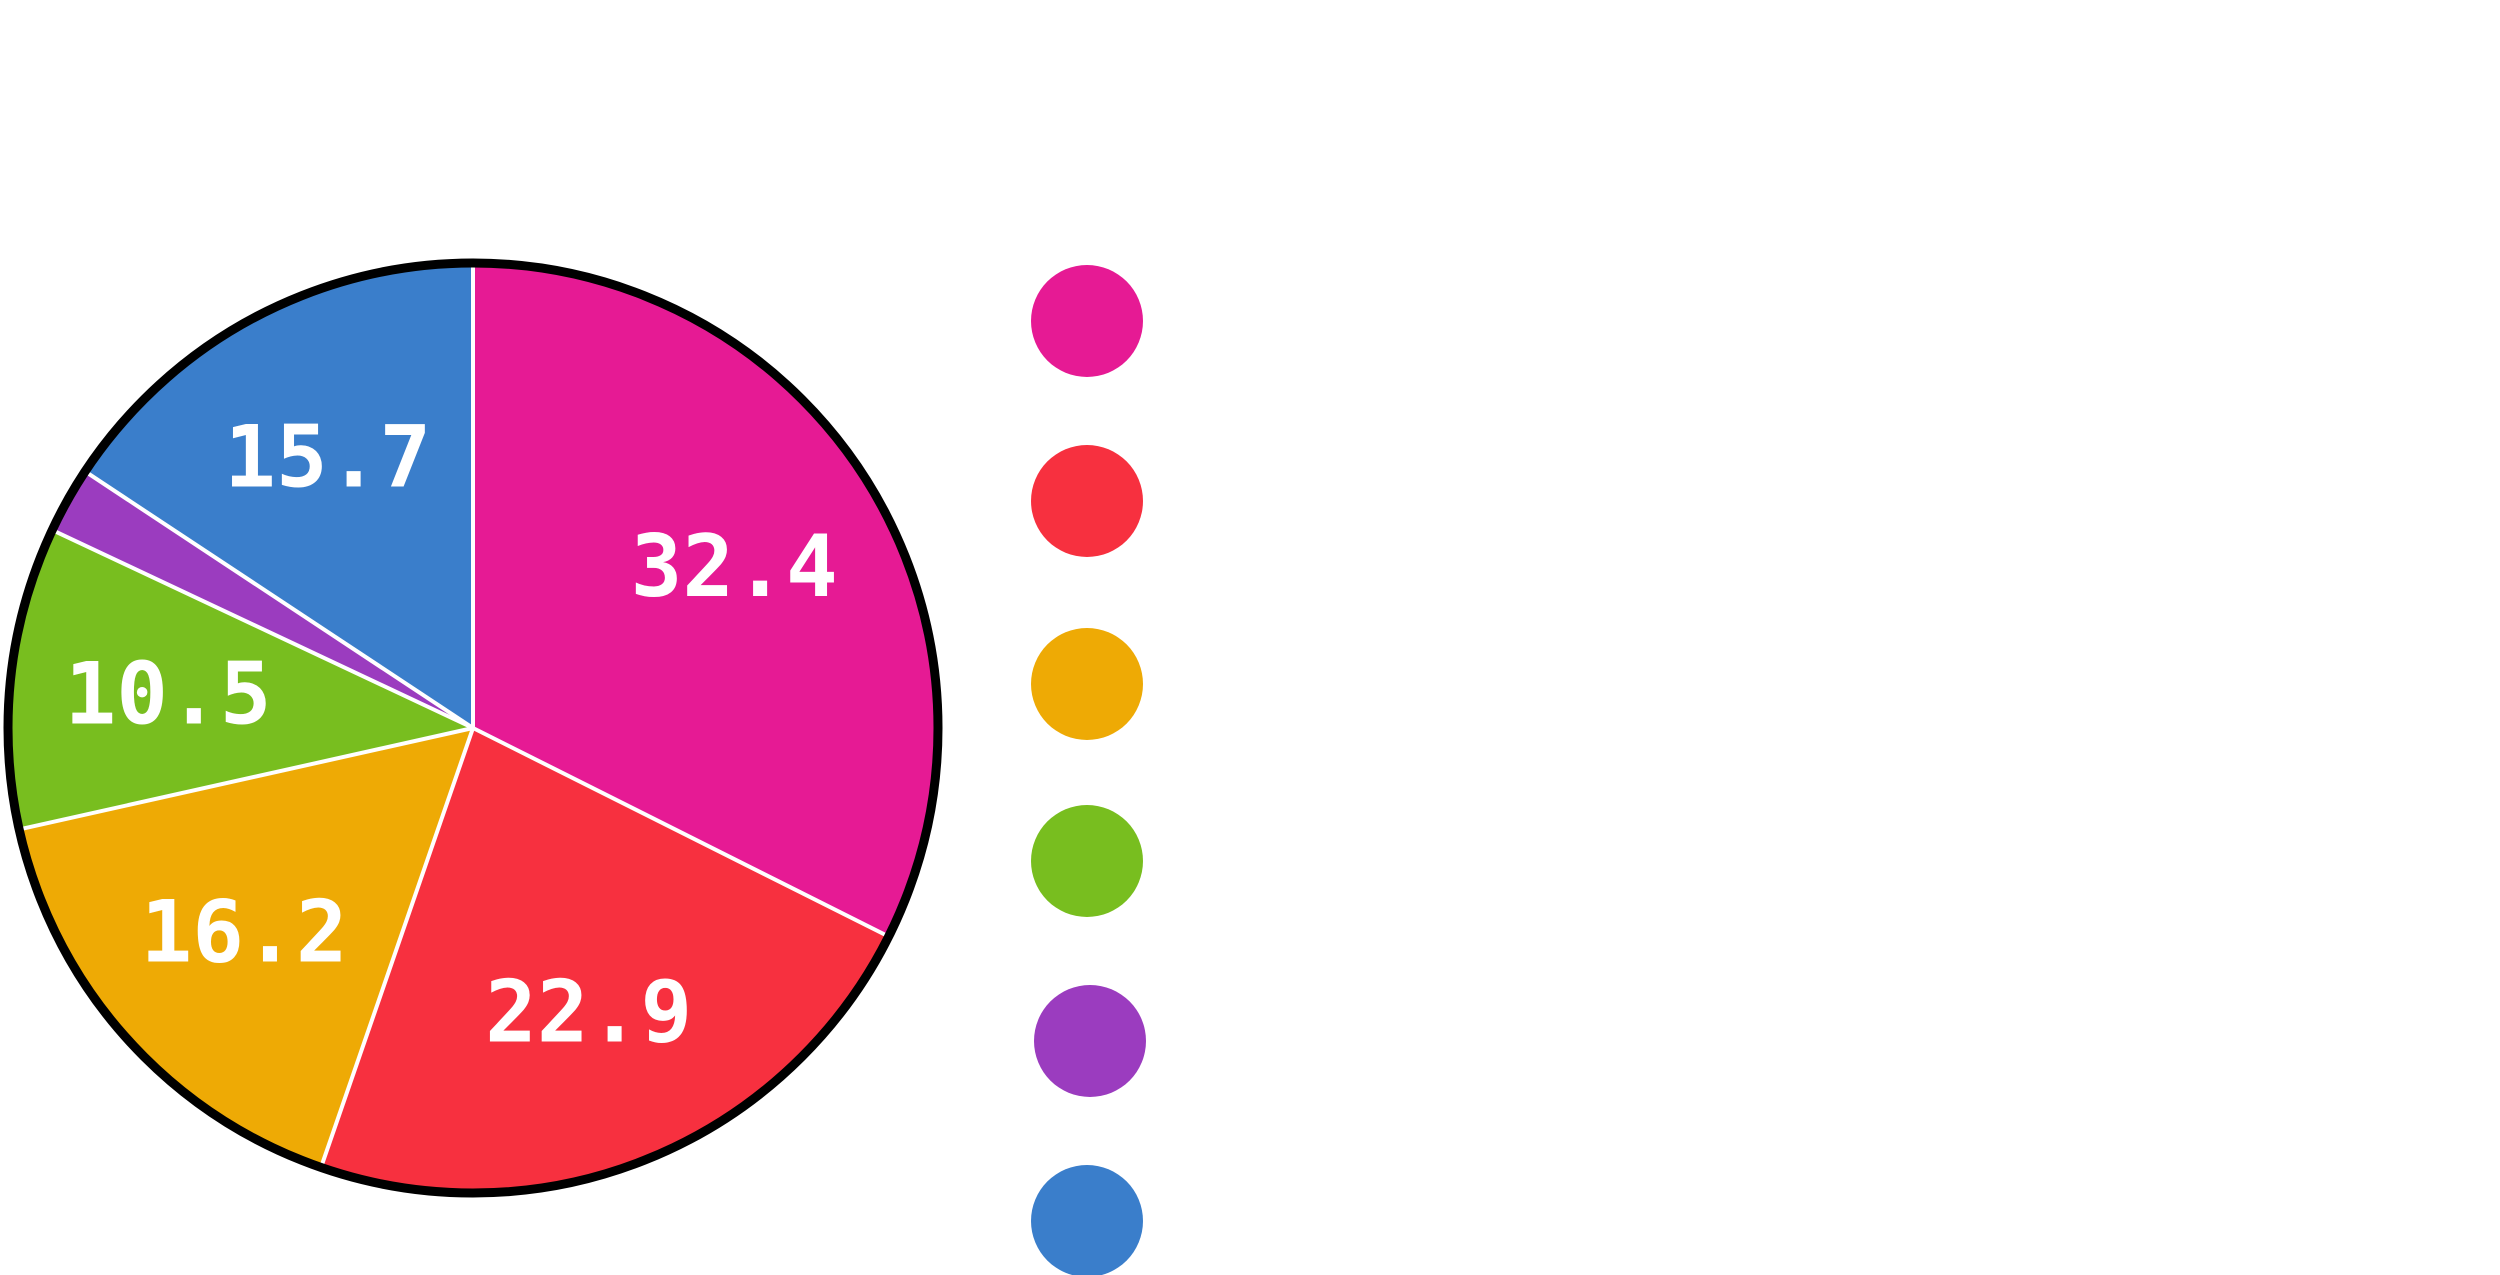 This screenshot has height=1275, width=2500. Describe the element at coordinates (1088, 770) in the screenshot. I see `legend` at that location.